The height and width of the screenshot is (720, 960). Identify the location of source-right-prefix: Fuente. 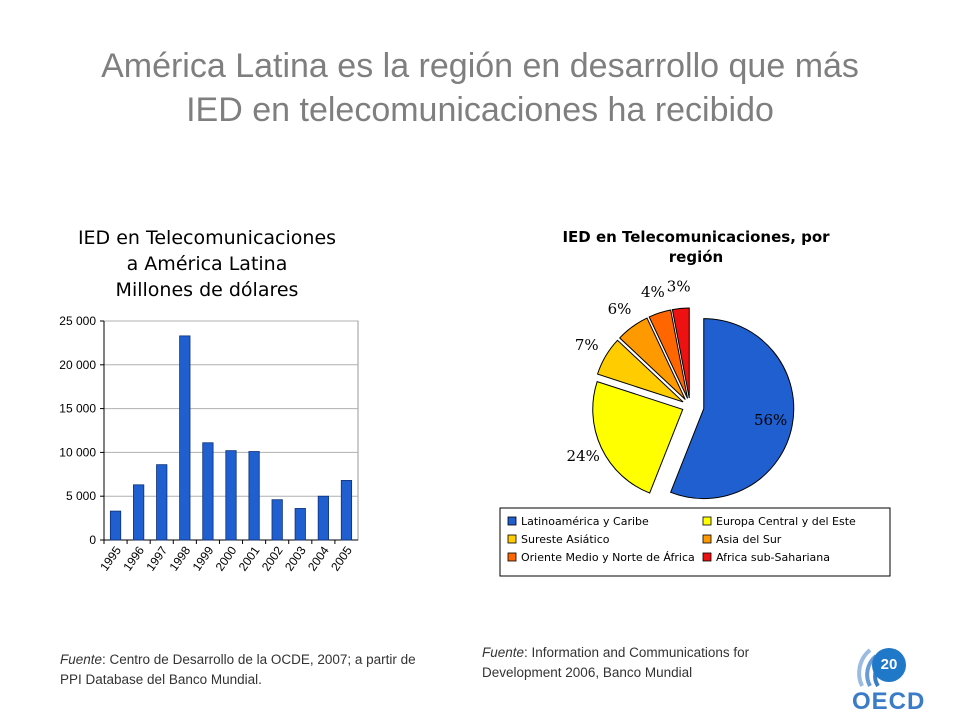
(503, 652).